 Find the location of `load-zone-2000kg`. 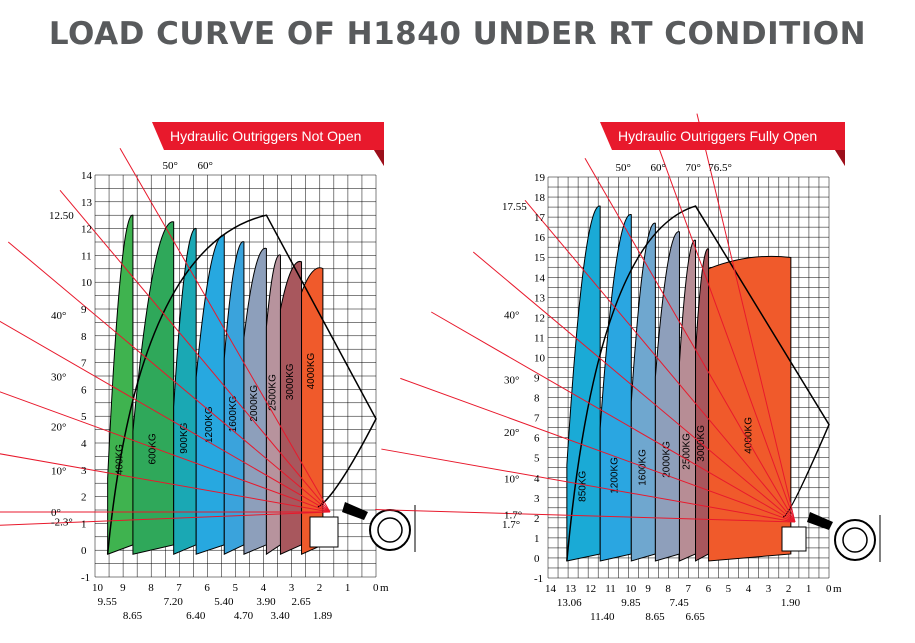

load-zone-2000kg is located at coordinates (255, 401).